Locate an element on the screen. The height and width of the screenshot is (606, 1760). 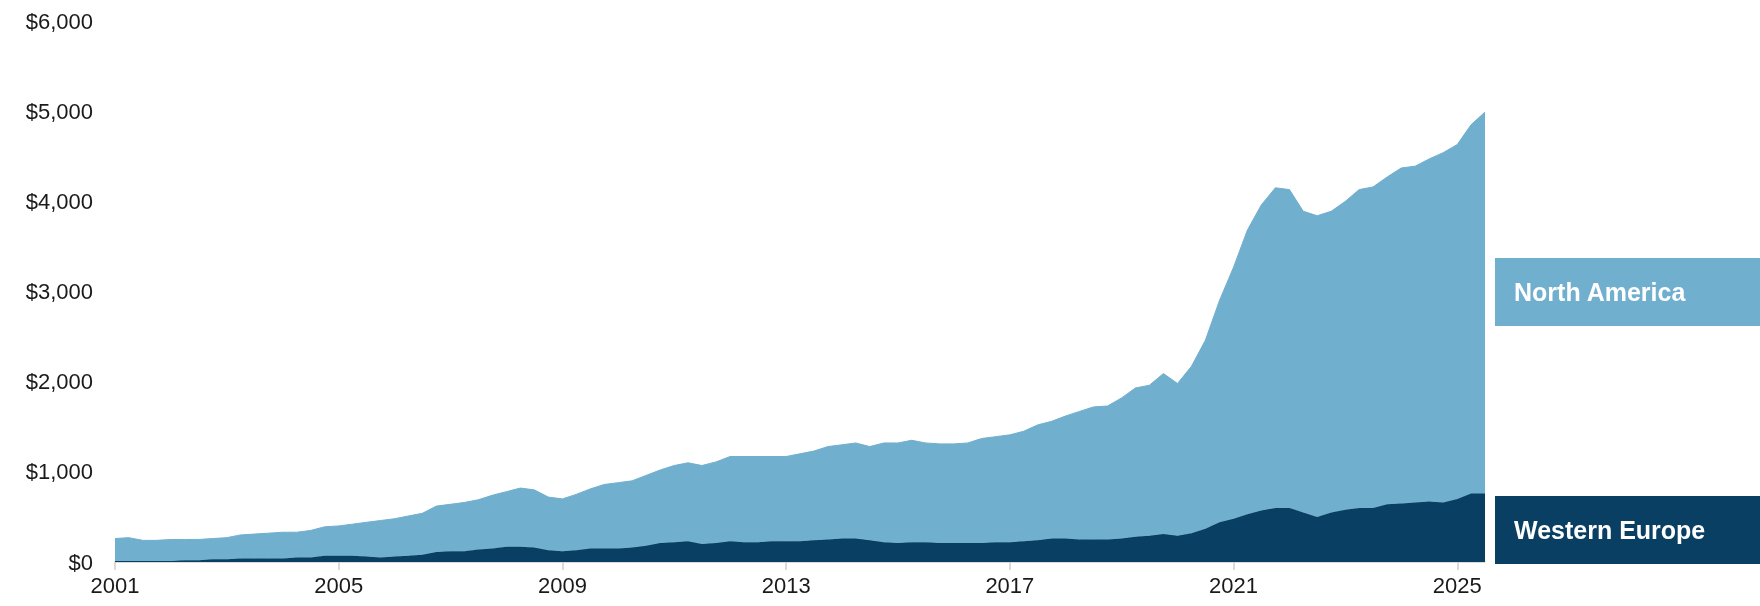
y-tick-label: $2,000 is located at coordinates (59, 382).